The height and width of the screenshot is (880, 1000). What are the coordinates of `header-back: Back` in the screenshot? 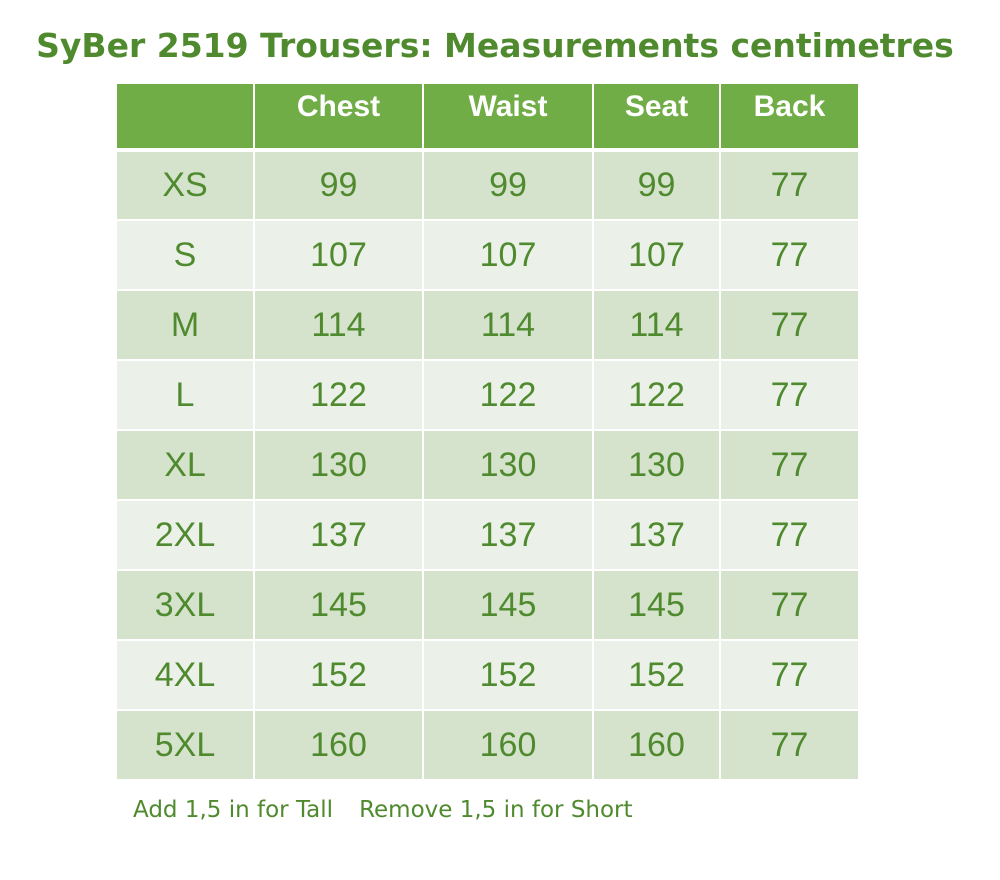 It's located at (788, 118).